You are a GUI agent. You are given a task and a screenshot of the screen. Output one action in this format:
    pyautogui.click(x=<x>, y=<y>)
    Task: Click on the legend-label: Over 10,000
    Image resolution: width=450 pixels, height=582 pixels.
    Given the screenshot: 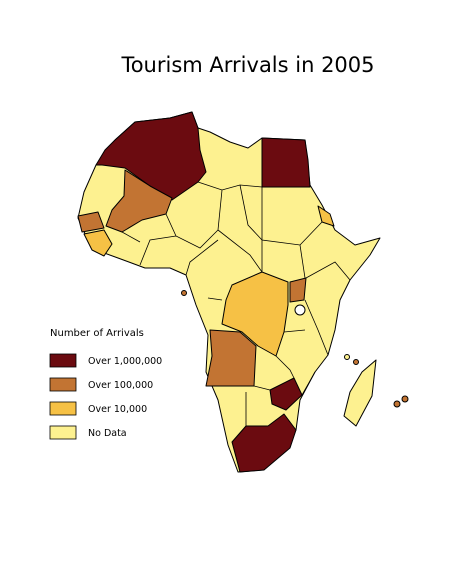 What is the action you would take?
    pyautogui.click(x=117, y=409)
    